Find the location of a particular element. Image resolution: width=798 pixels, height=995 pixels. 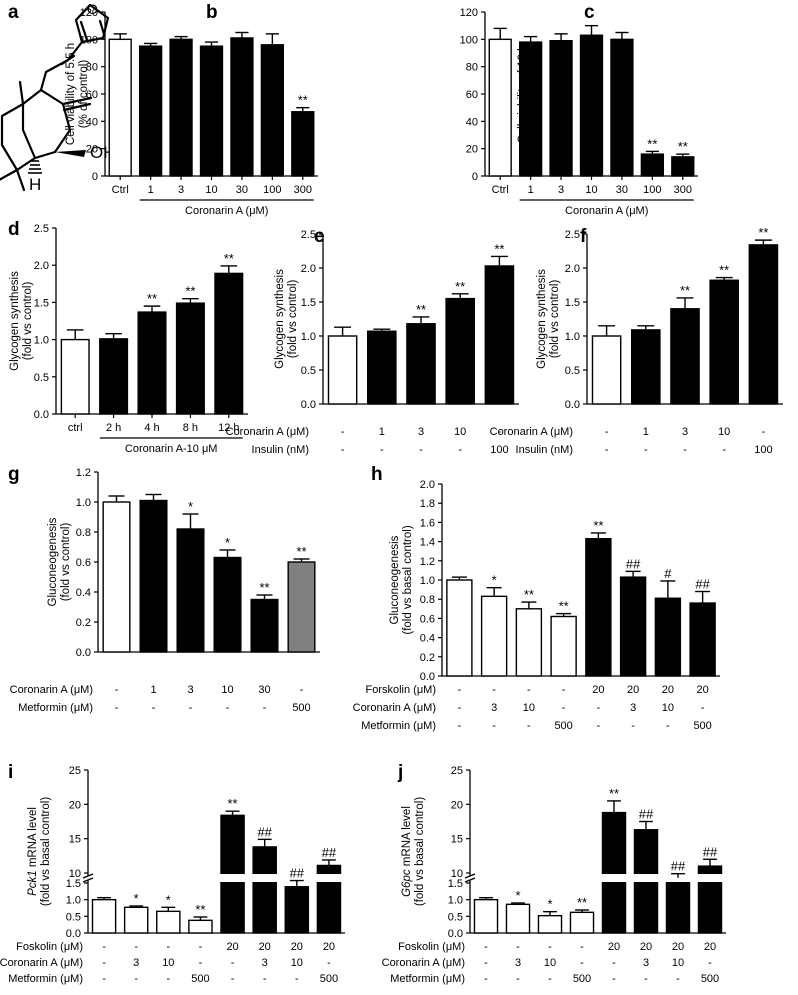

condition-row-label: Insulin (nM) is located at coordinates (280, 450).